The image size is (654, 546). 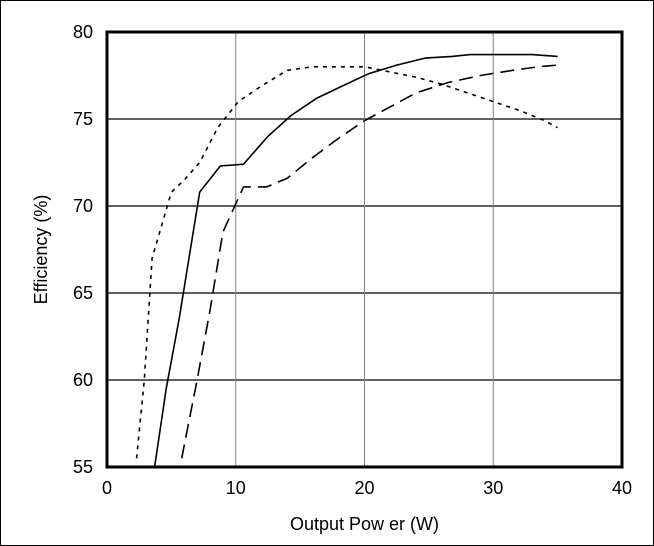 I want to click on x-tick-label: 10, so click(x=236, y=488).